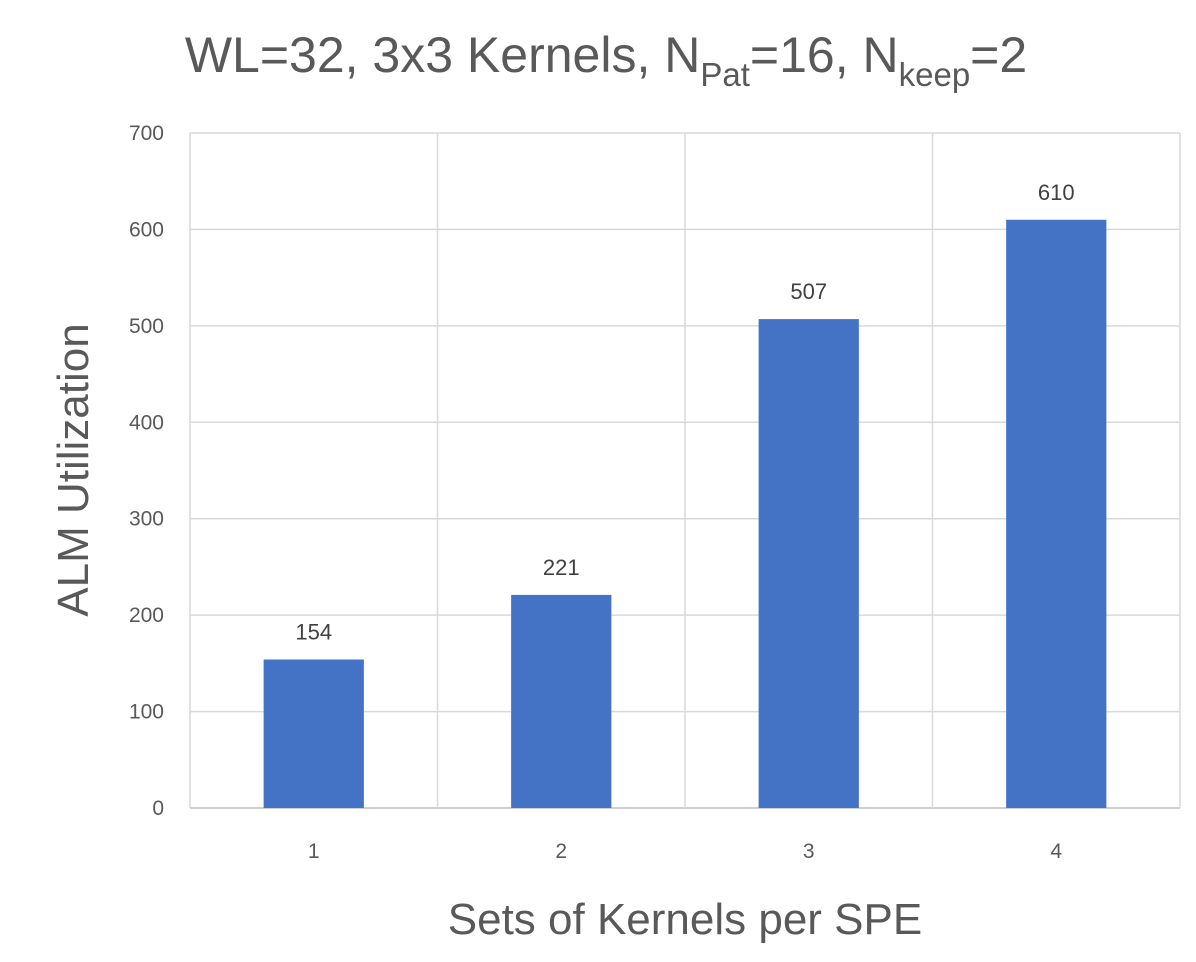  What do you see at coordinates (725, 74) in the screenshot?
I see `chart-title-subscript-pat: Pat` at bounding box center [725, 74].